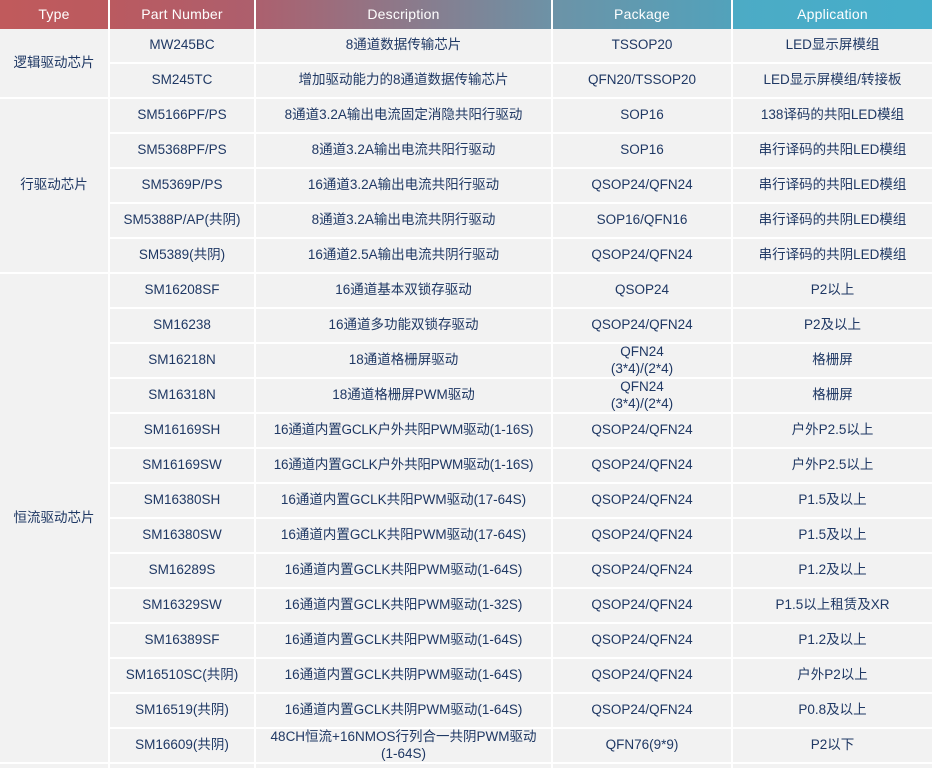 Image resolution: width=932 pixels, height=770 pixels. What do you see at coordinates (183, 536) in the screenshot?
I see `cell-part-number: SM16380SW` at bounding box center [183, 536].